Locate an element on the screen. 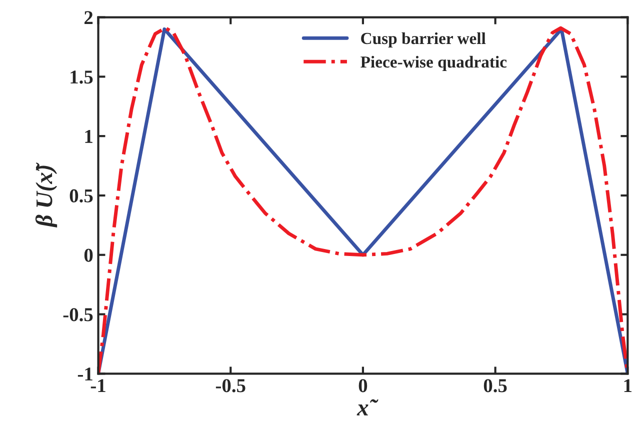 This screenshot has height=432, width=634. y-tick-label: 1.5 is located at coordinates (81, 77).